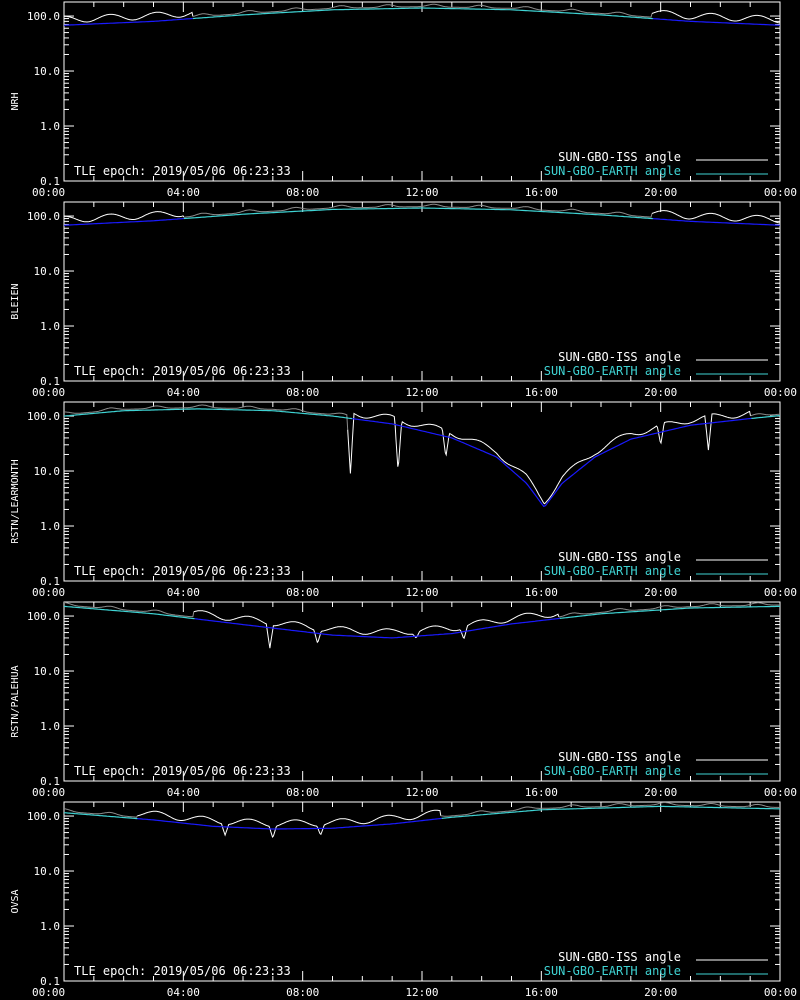 The width and height of the screenshot is (800, 1000). Describe the element at coordinates (15, 701) in the screenshot. I see `y-axis-label: RSTN/PALEHUA` at that location.